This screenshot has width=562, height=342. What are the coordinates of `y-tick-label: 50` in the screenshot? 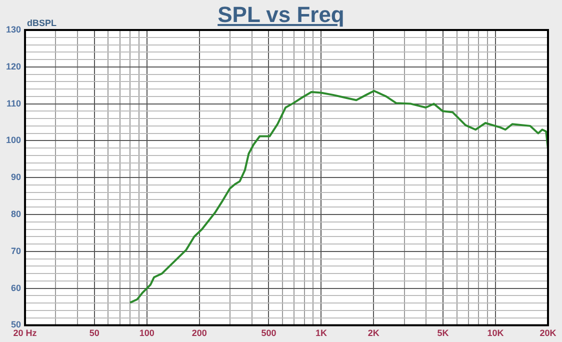 It's located at (16, 325).